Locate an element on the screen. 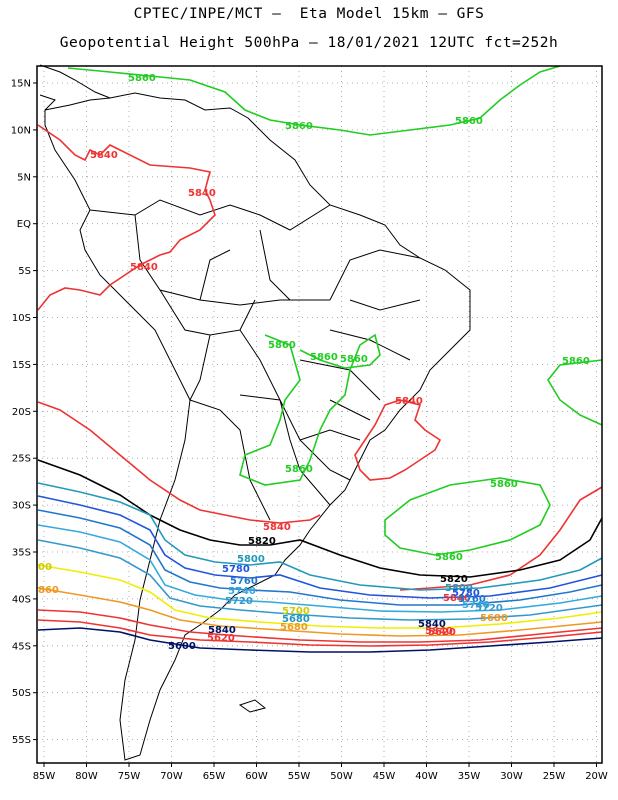 This screenshot has width=618, height=800. title-line-1: CPTEC/INPE/MCT – Eta Model 15km – GFS is located at coordinates (309, 14).